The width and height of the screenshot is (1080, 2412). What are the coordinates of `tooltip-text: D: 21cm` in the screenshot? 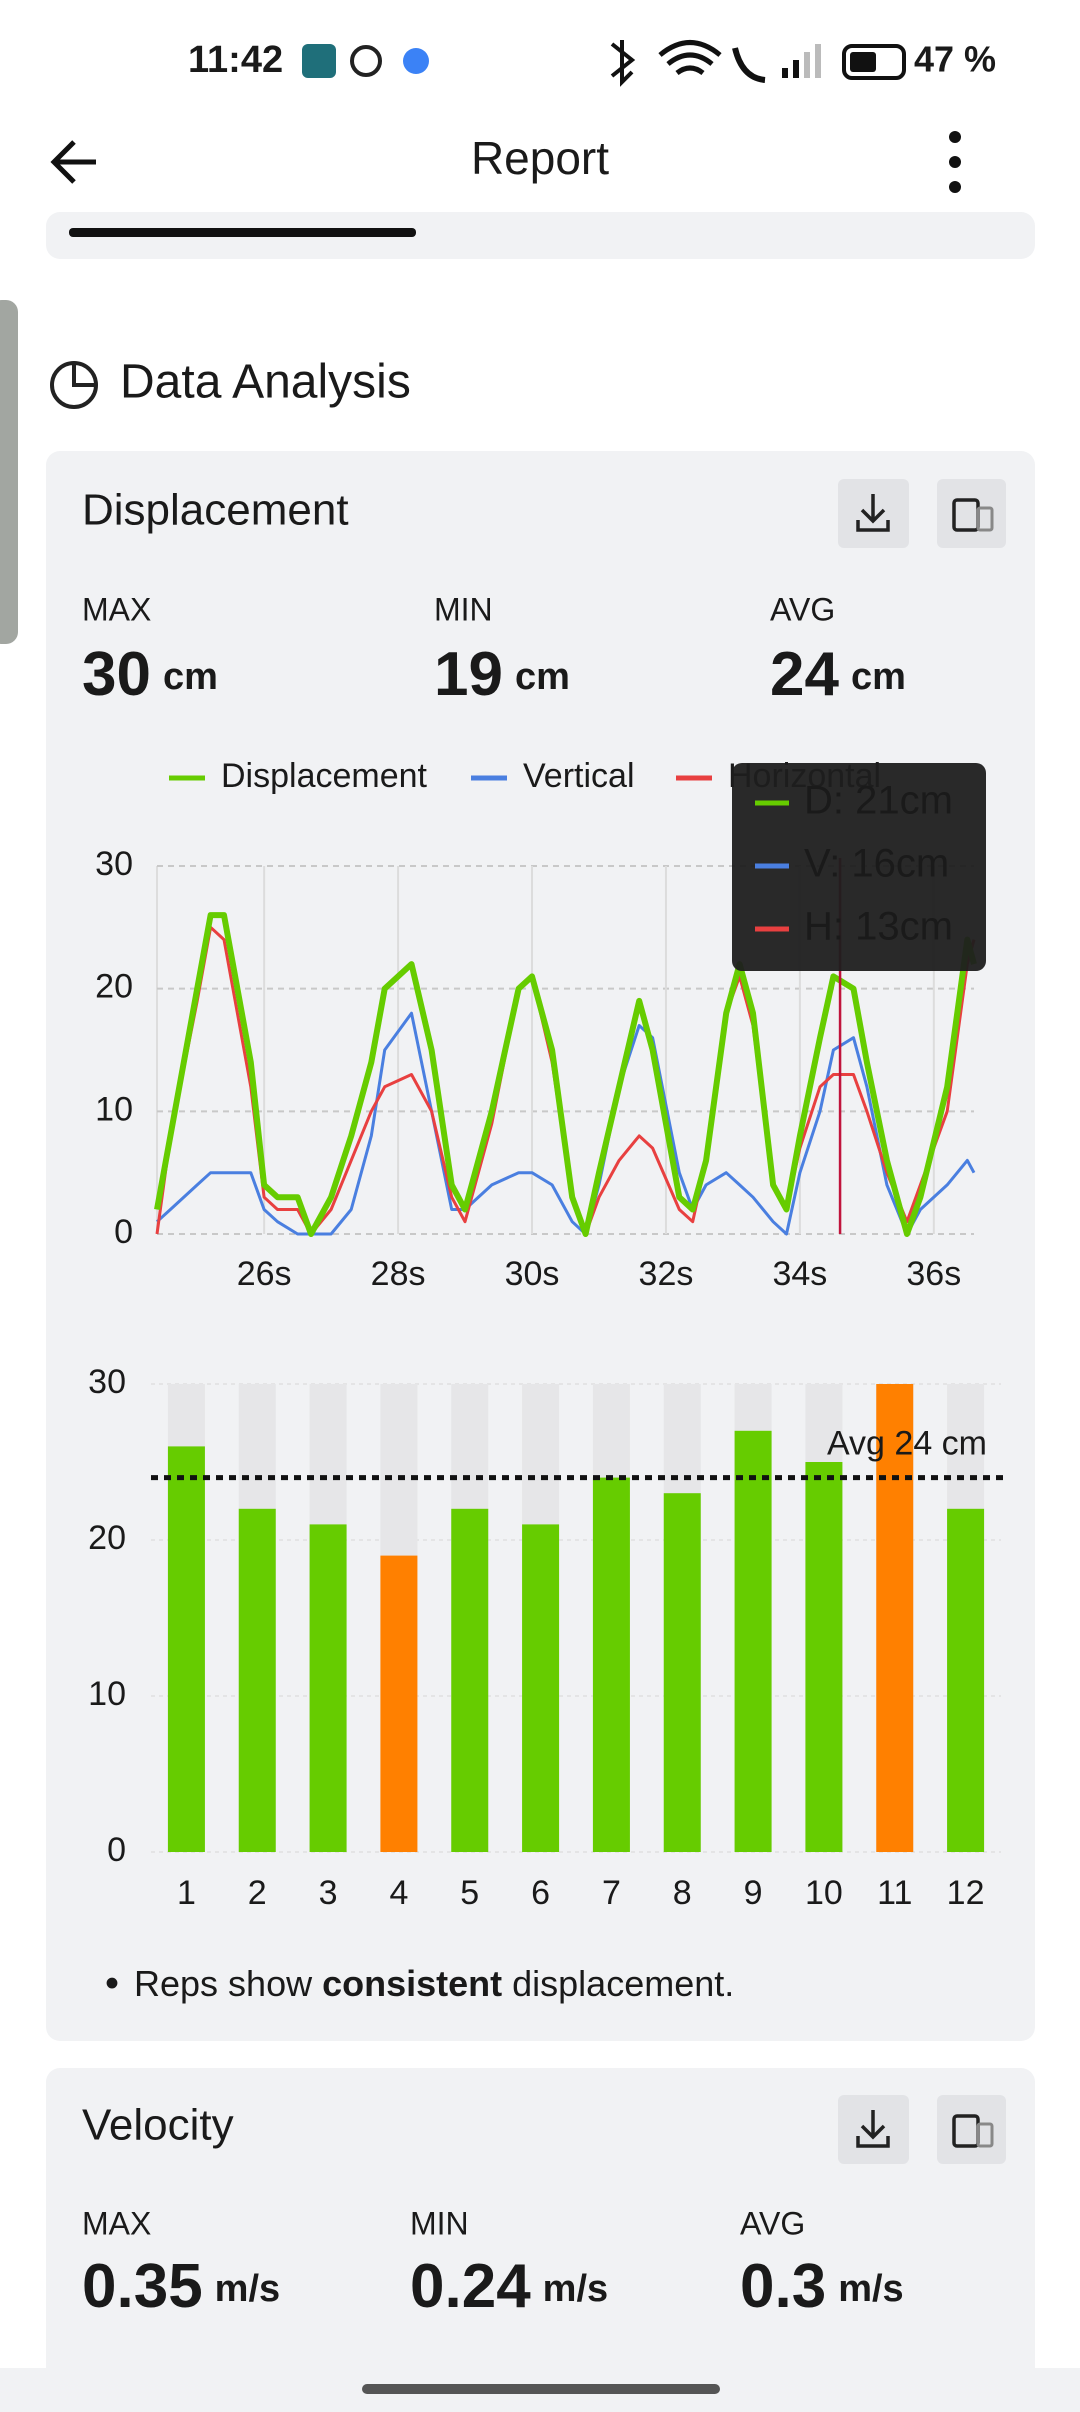 It's located at (878, 801).